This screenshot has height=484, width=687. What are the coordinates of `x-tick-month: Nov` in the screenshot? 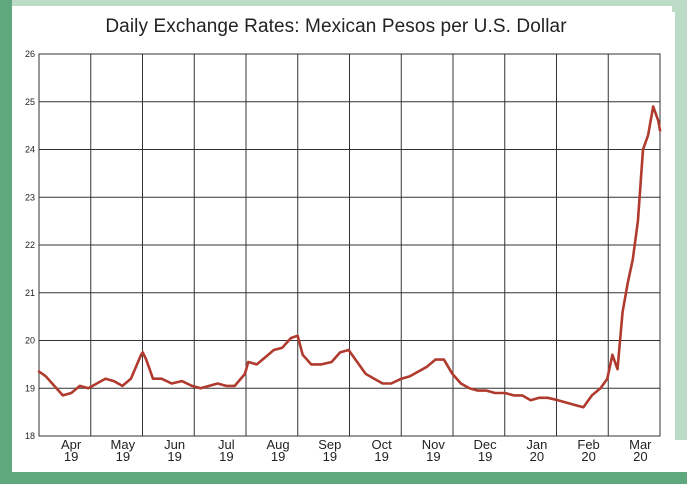 It's located at (434, 444).